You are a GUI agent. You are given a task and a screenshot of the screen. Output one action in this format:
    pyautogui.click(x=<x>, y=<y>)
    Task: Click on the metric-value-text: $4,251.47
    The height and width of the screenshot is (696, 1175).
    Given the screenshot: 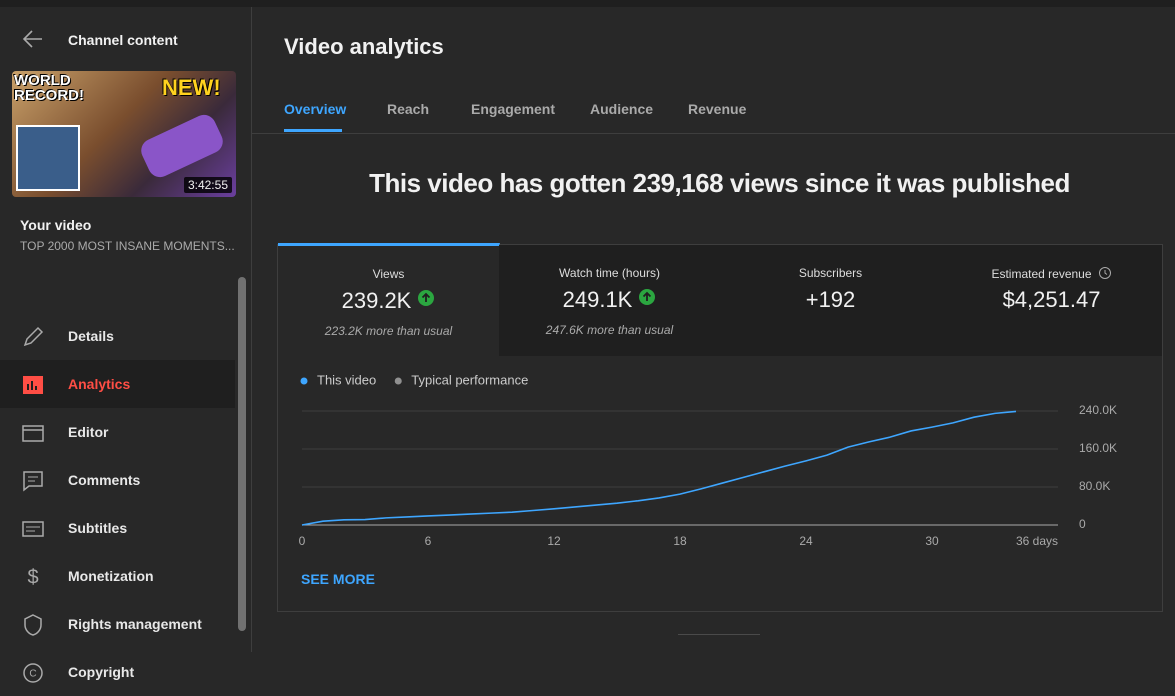 What is the action you would take?
    pyautogui.click(x=1051, y=299)
    